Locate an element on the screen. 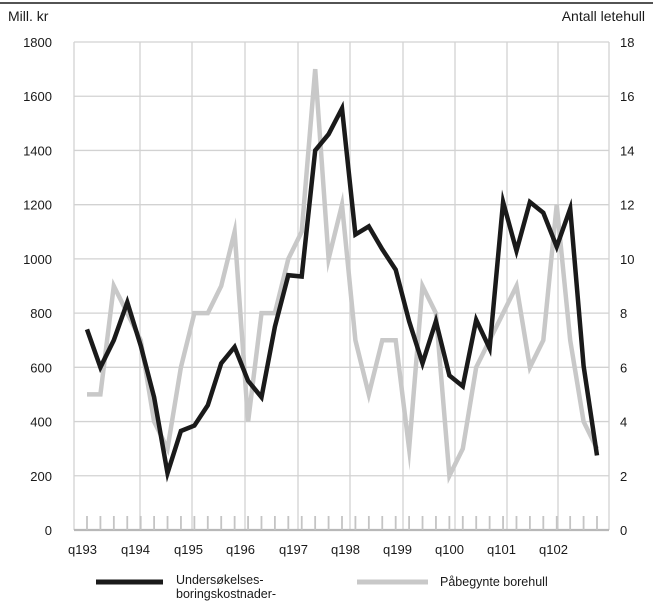  legend-label-kostnader-line2: boringskostnader- is located at coordinates (226, 594).